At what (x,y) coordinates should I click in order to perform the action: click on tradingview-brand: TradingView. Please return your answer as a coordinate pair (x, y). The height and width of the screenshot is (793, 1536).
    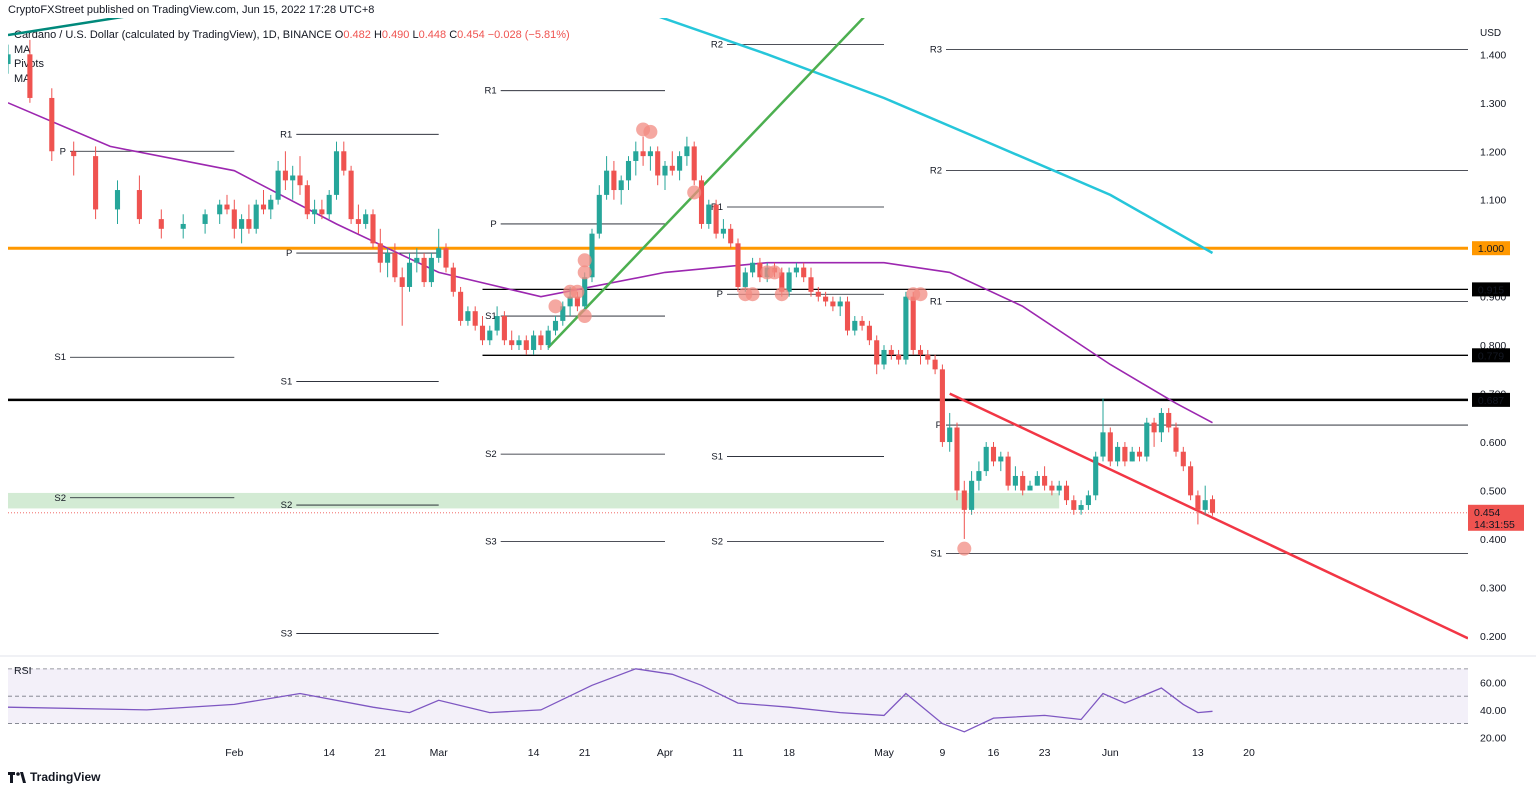
    Looking at the image, I should click on (65, 777).